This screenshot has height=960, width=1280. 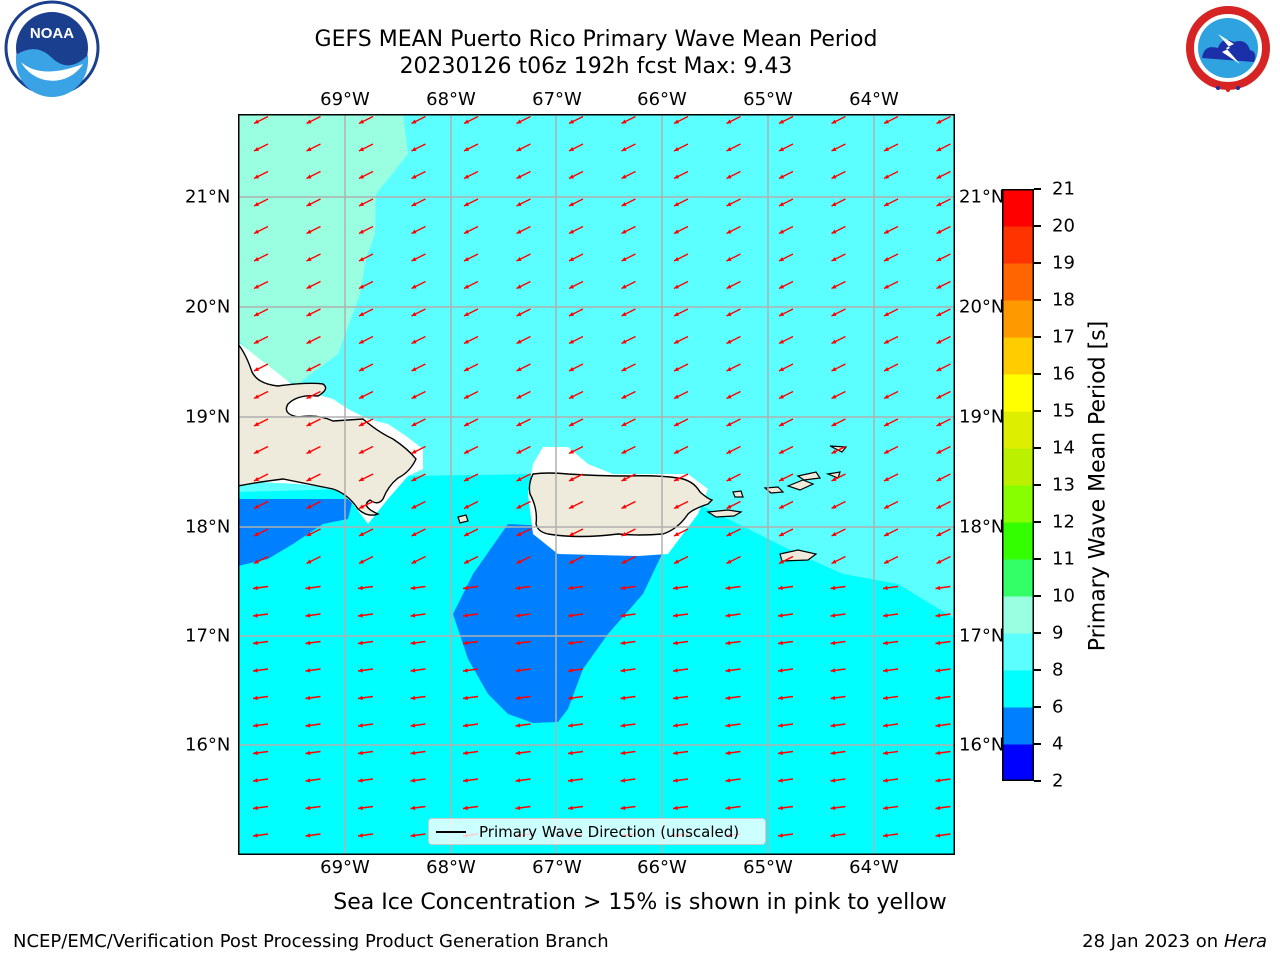 I want to click on colorbar-frame, so click(x=1018, y=485).